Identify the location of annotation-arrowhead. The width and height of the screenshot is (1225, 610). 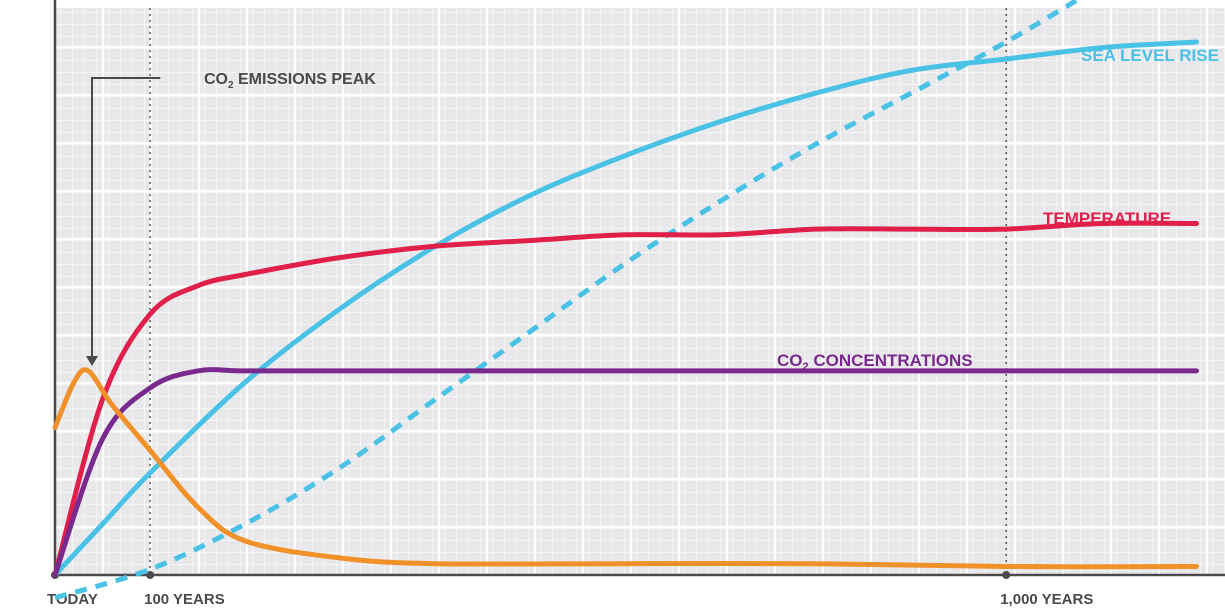
(92, 361).